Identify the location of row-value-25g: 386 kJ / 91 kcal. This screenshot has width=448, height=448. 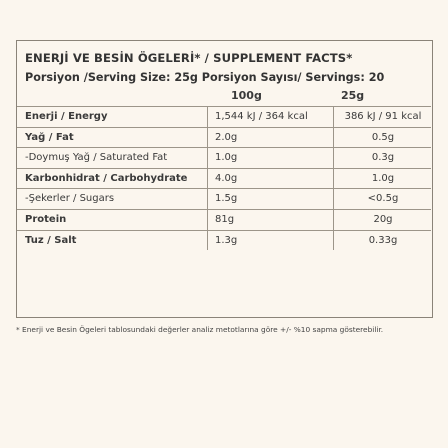
(383, 116).